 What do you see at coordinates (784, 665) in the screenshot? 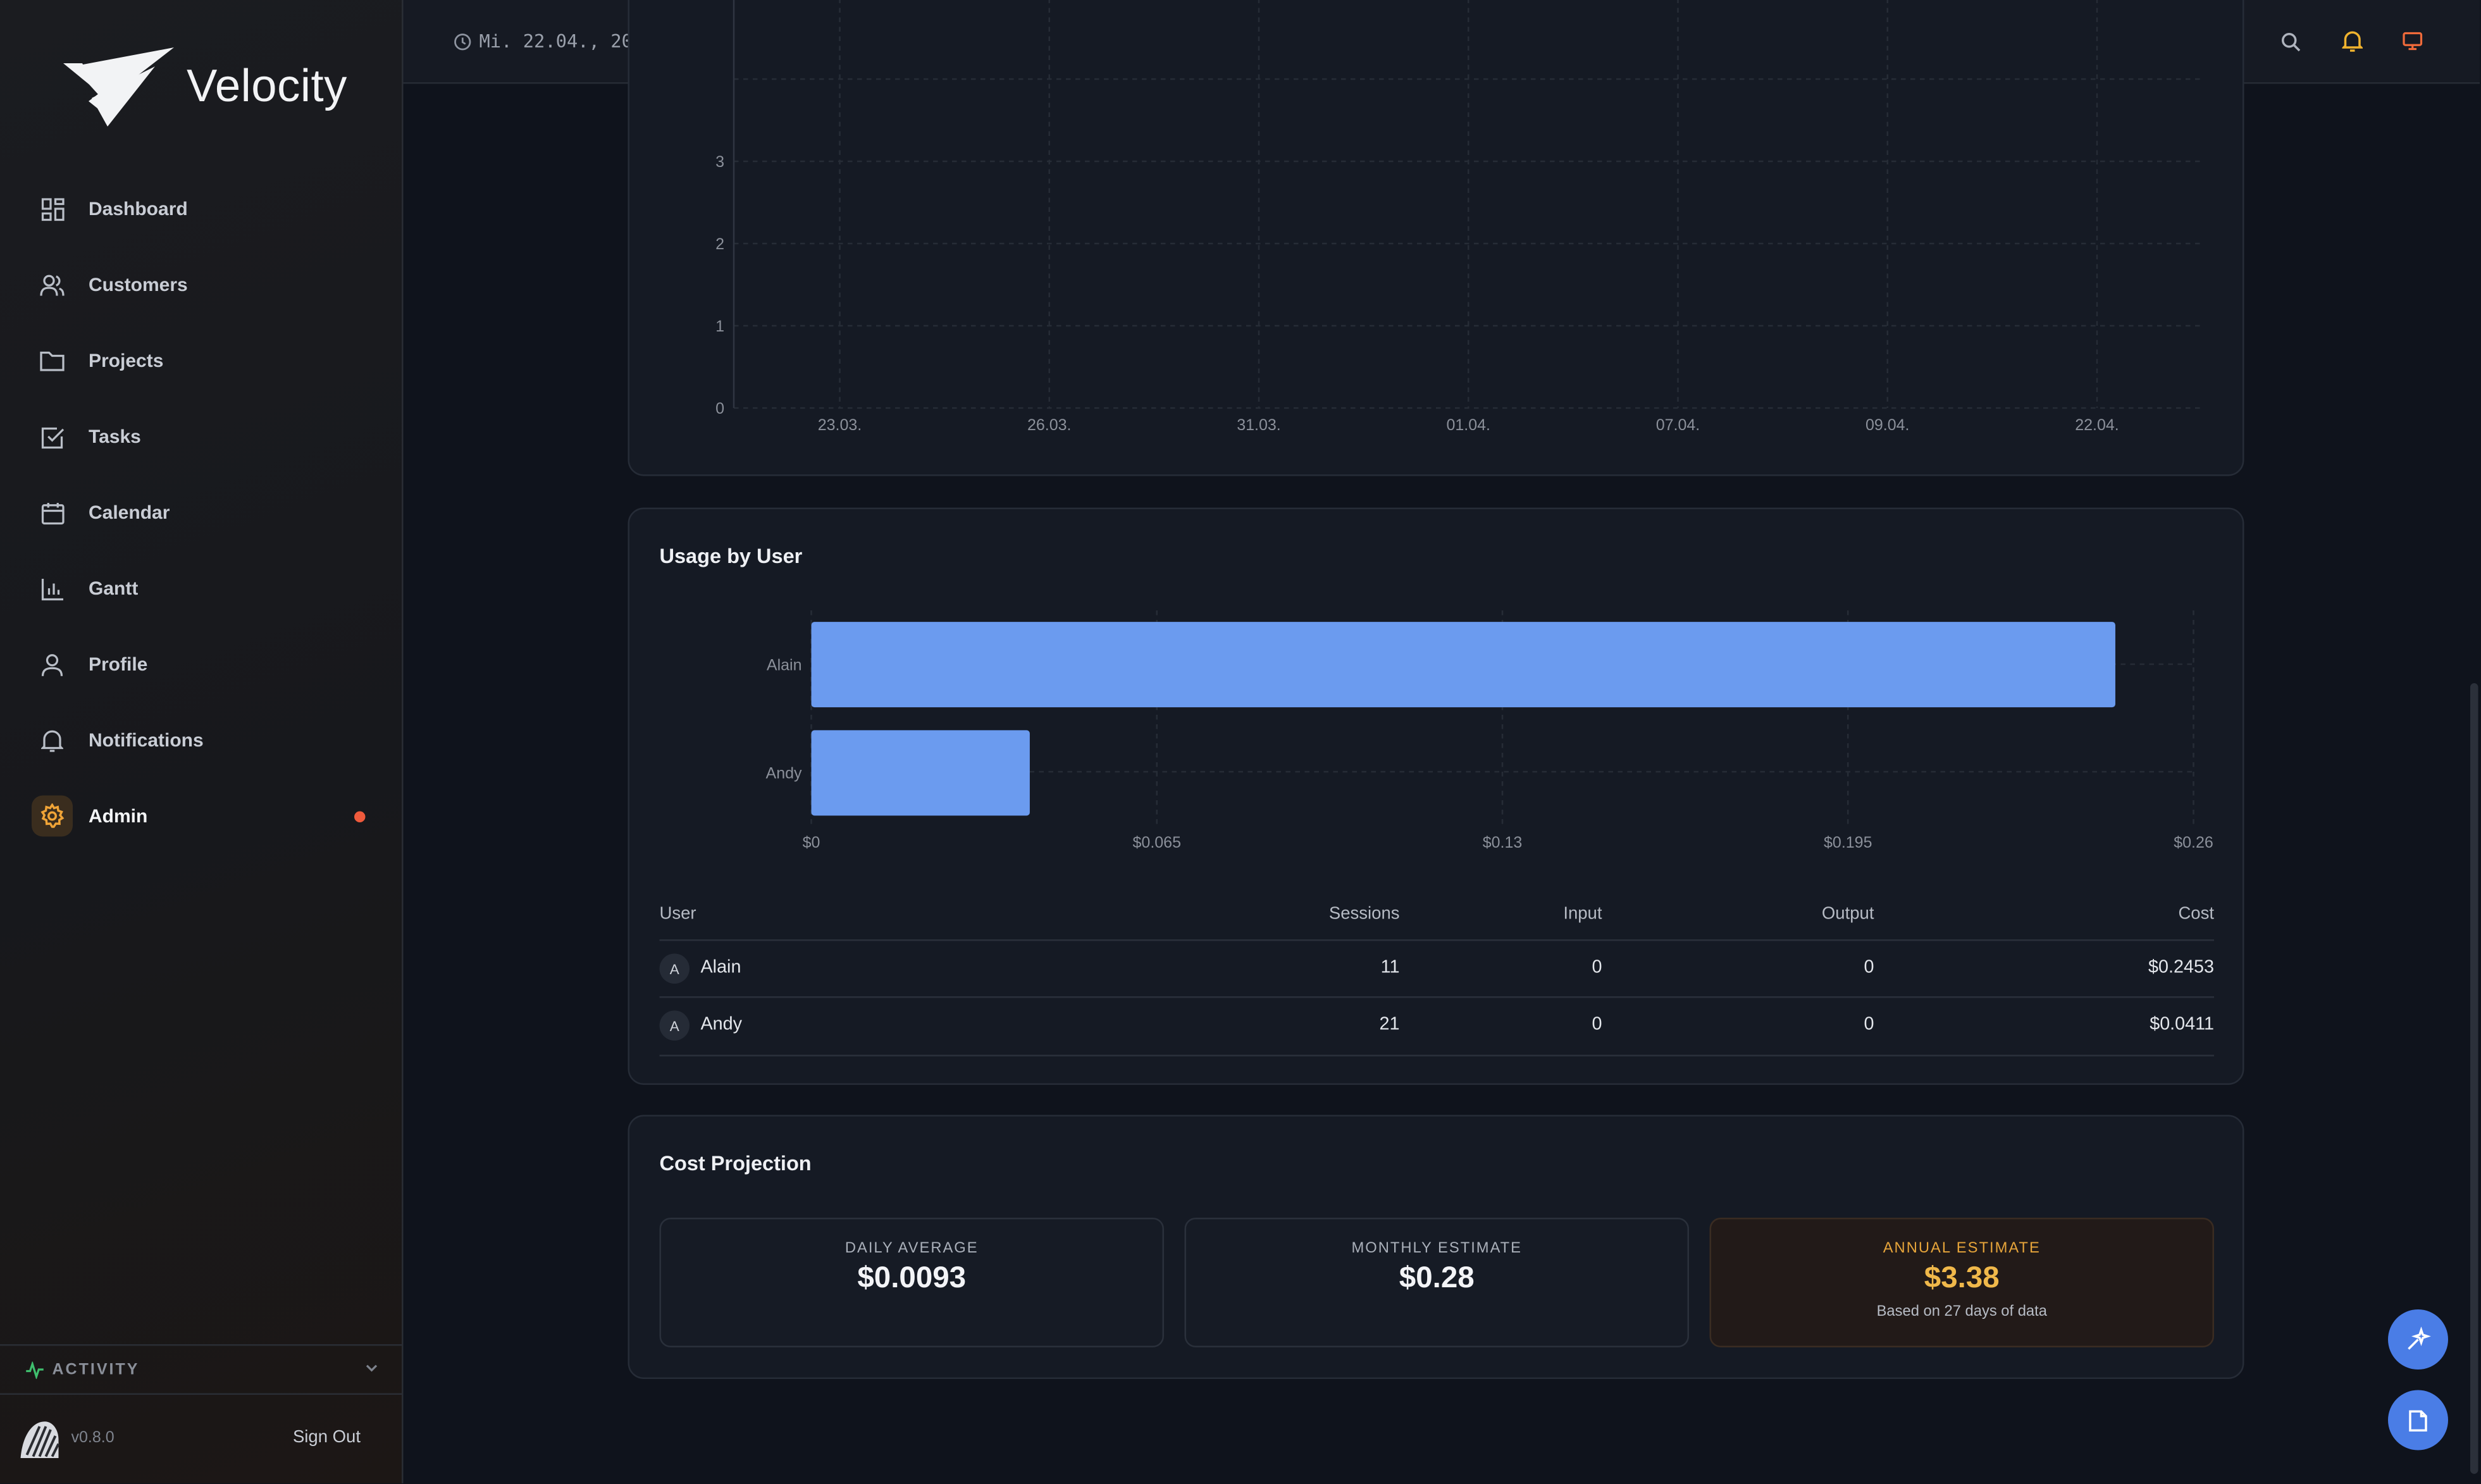
I see `y-category-label: Alain` at bounding box center [784, 665].